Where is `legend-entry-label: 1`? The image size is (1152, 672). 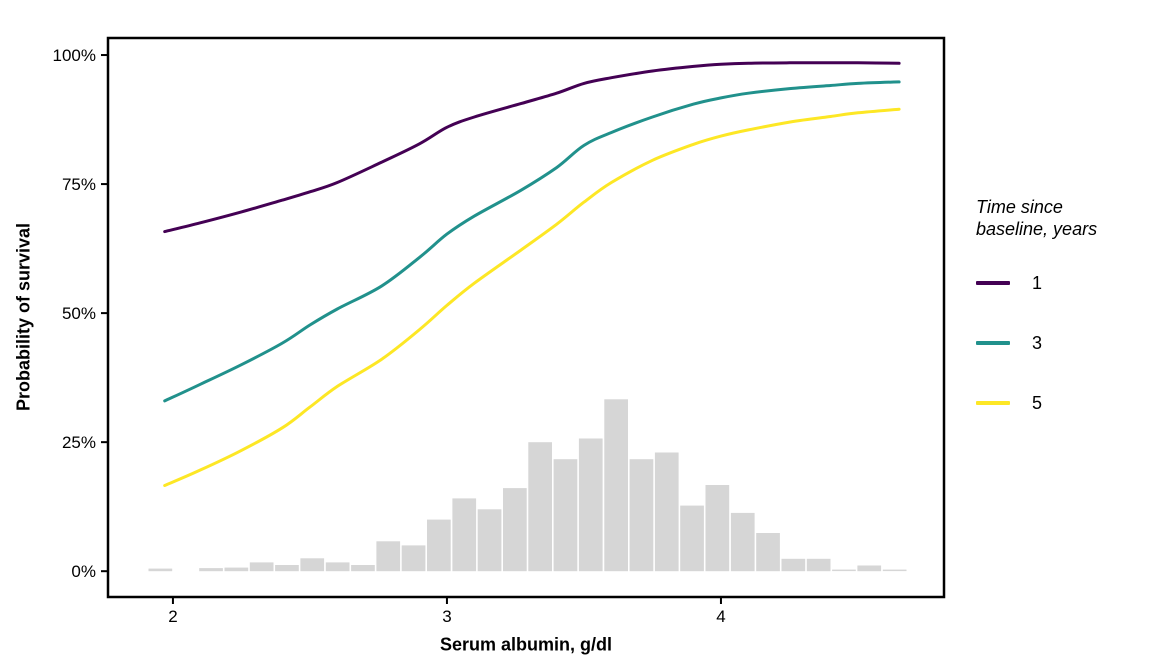
legend-entry-label: 1 is located at coordinates (1037, 282).